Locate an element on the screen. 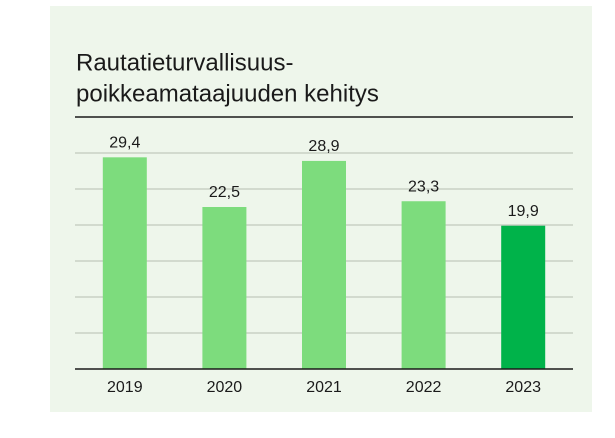 The image size is (615, 438). data-label: 28,9 is located at coordinates (323, 146).